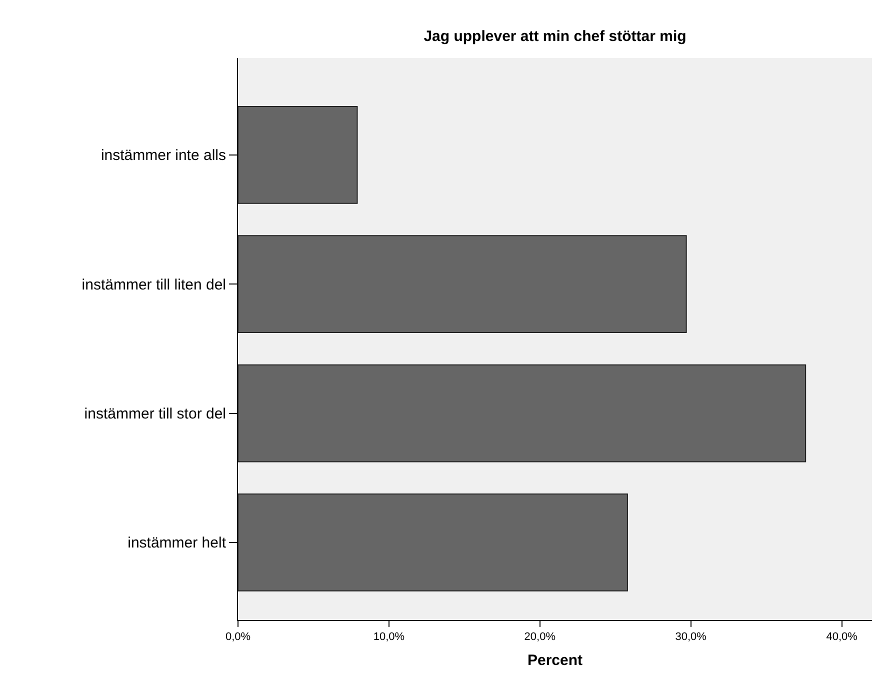  What do you see at coordinates (163, 155) in the screenshot?
I see `y-tick-label: instämmer inte alls` at bounding box center [163, 155].